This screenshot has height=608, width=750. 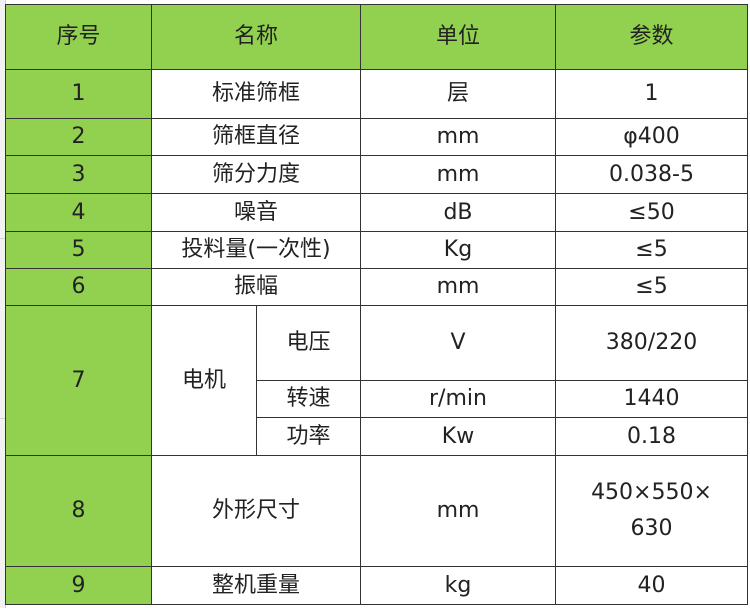 What do you see at coordinates (256, 174) in the screenshot?
I see `cell-name: 筛分力度` at bounding box center [256, 174].